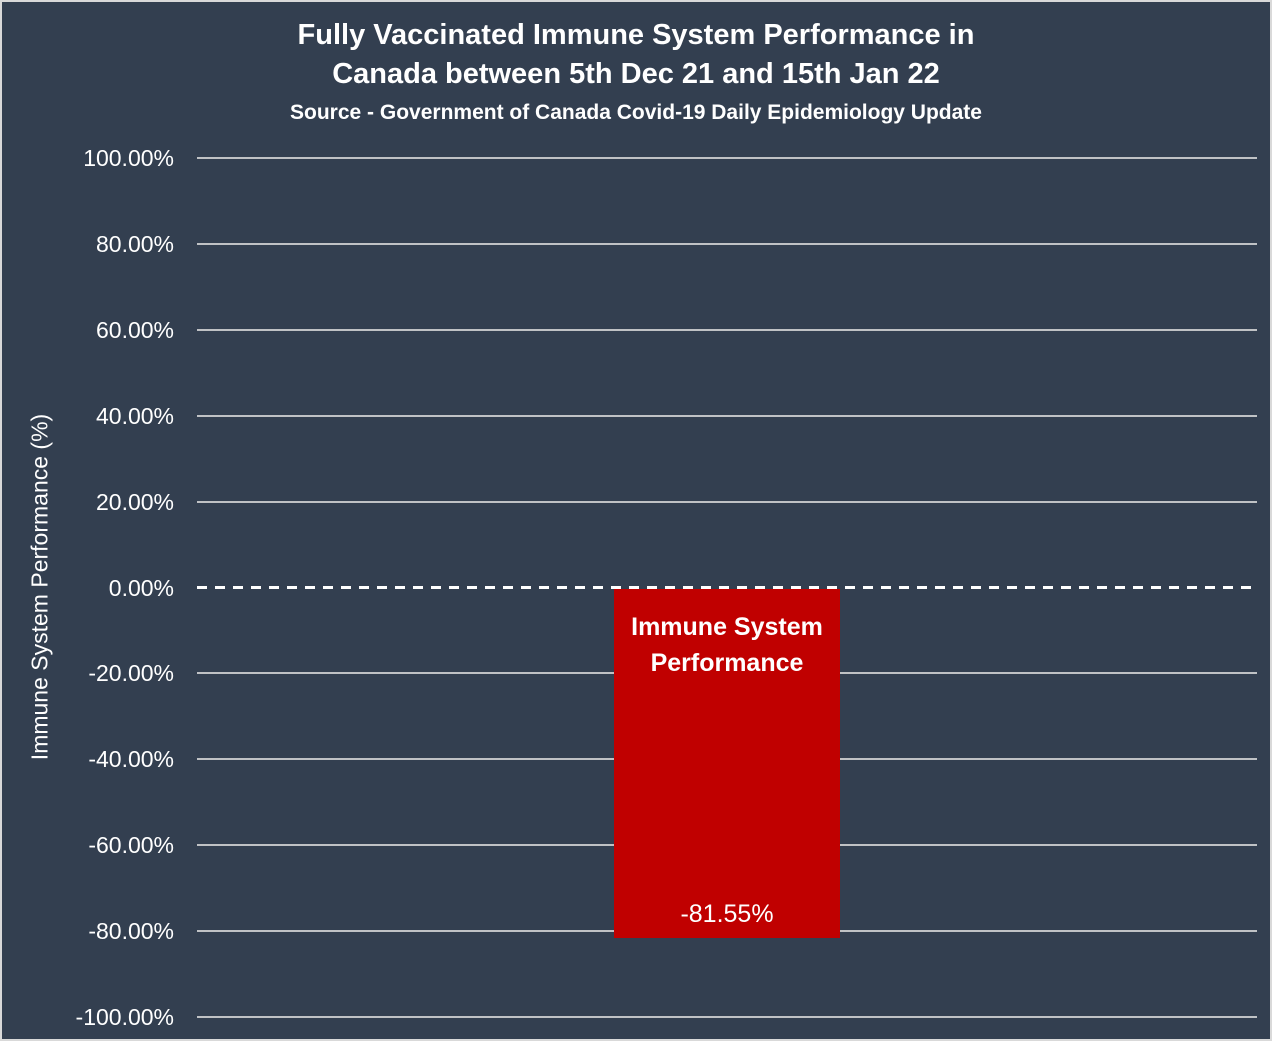 This screenshot has height=1041, width=1272. What do you see at coordinates (727, 587) in the screenshot?
I see `zero-baseline` at bounding box center [727, 587].